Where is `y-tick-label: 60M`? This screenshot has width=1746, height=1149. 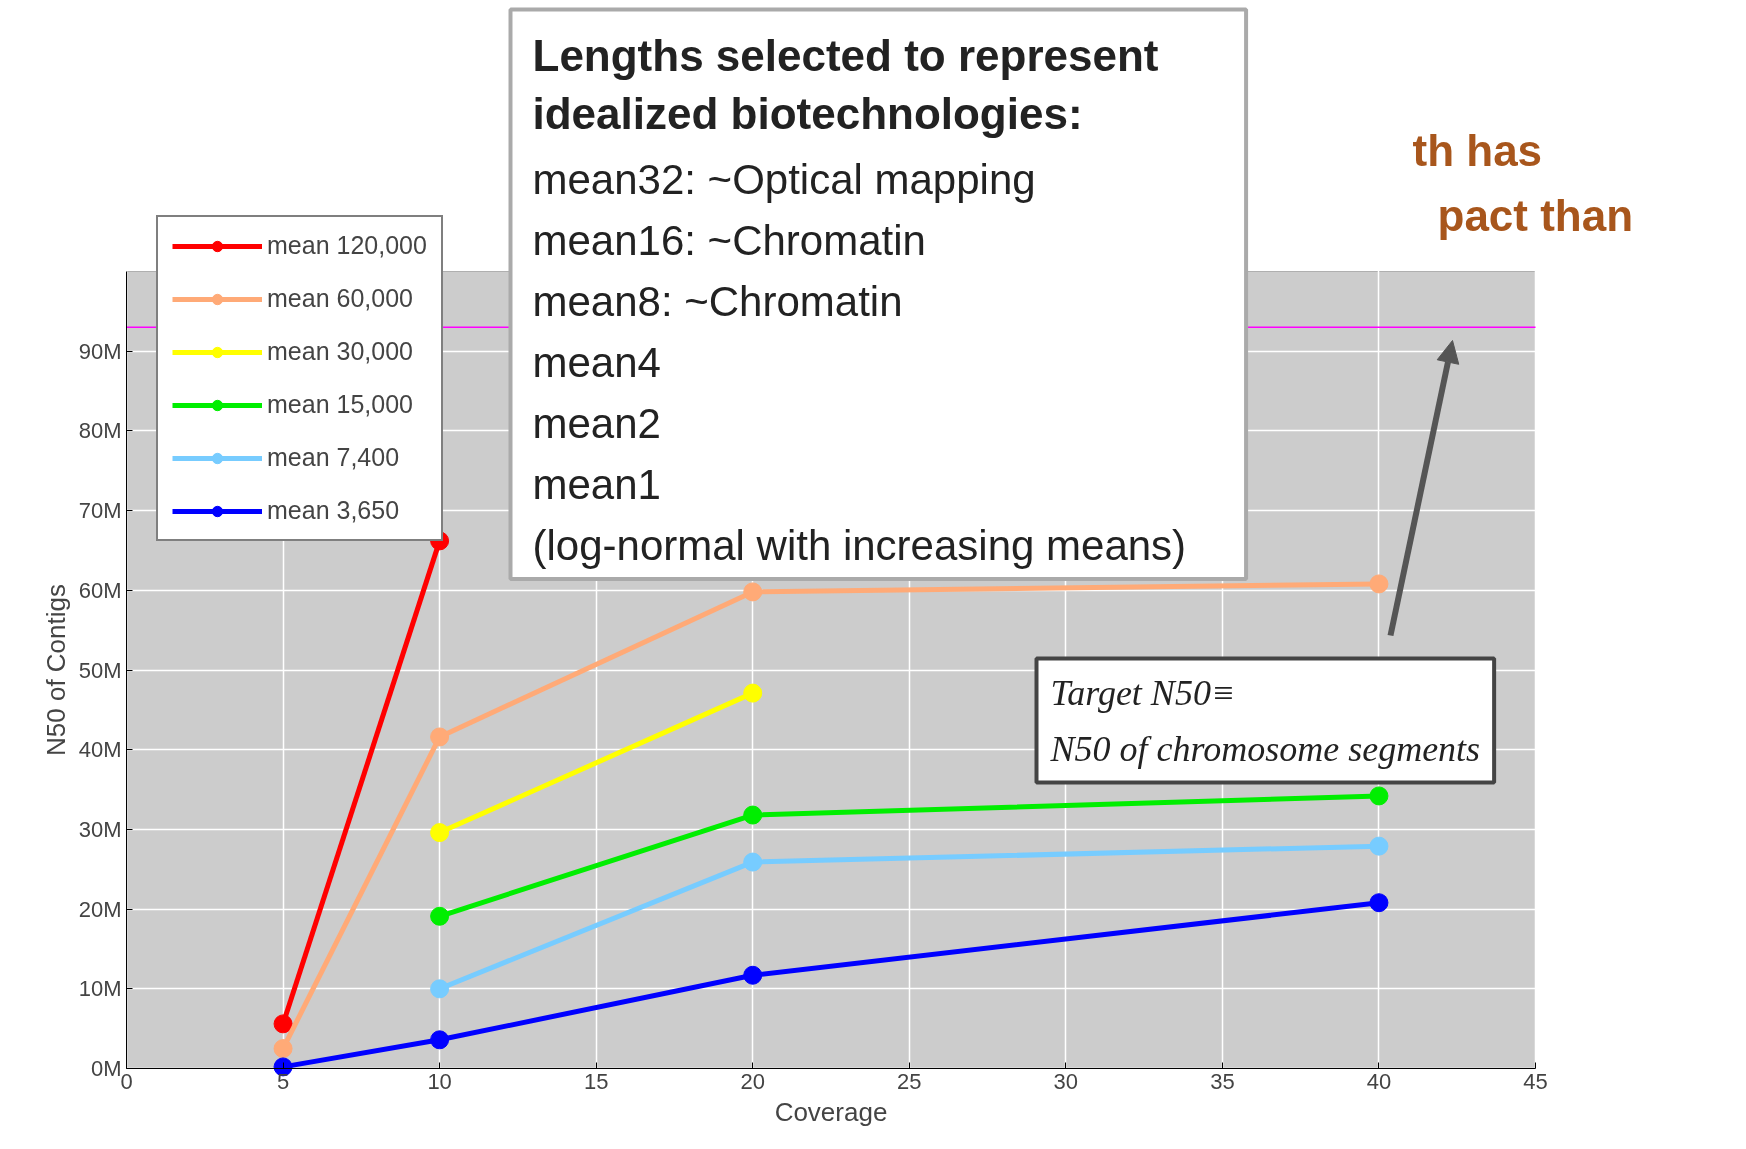
y-tick-label: 60M is located at coordinates (100, 590).